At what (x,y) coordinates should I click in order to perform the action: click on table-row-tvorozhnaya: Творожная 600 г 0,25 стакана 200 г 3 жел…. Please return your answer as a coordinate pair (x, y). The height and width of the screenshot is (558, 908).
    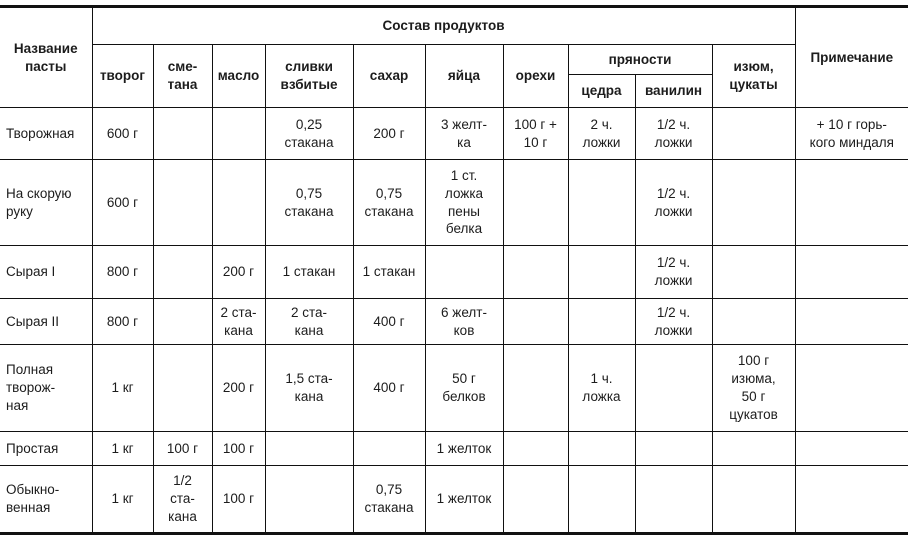
    Looking at the image, I should click on (454, 133).